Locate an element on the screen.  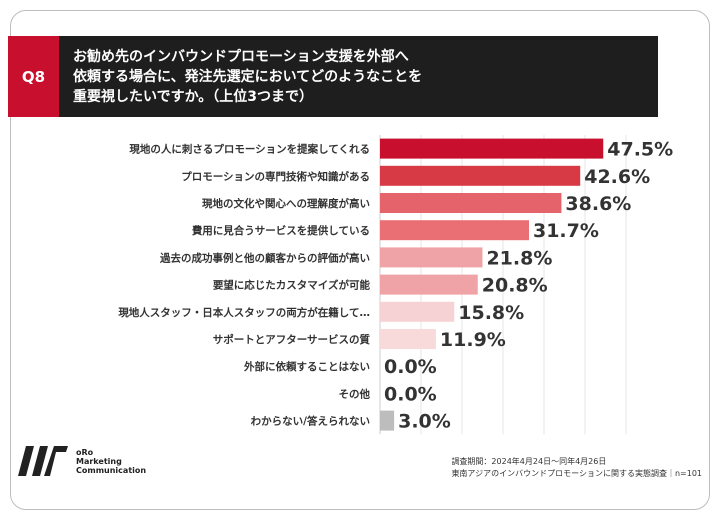
category-label: 費用に見合うサービスを提供している is located at coordinates (281, 230).